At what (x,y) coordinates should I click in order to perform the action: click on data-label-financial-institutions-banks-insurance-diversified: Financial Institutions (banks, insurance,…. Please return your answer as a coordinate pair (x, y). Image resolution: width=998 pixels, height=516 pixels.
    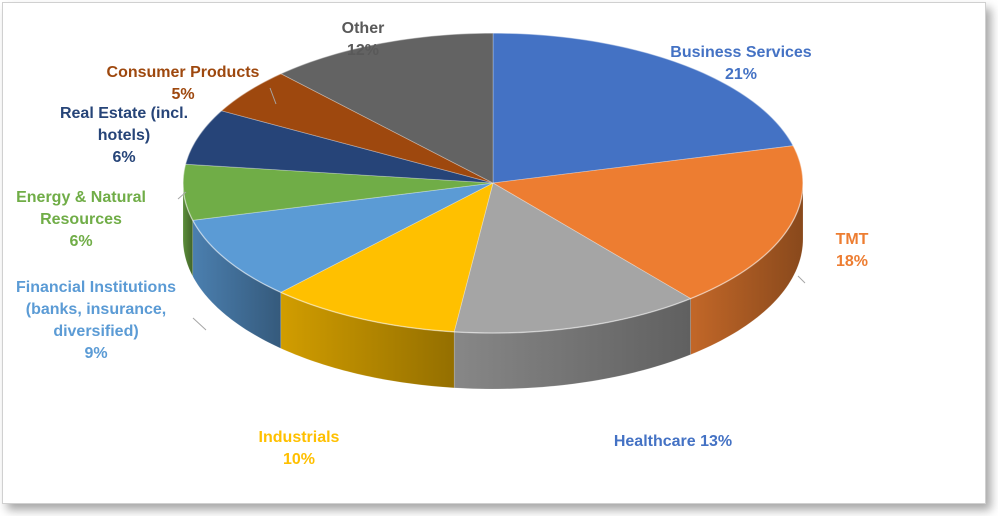
    Looking at the image, I should click on (96, 320).